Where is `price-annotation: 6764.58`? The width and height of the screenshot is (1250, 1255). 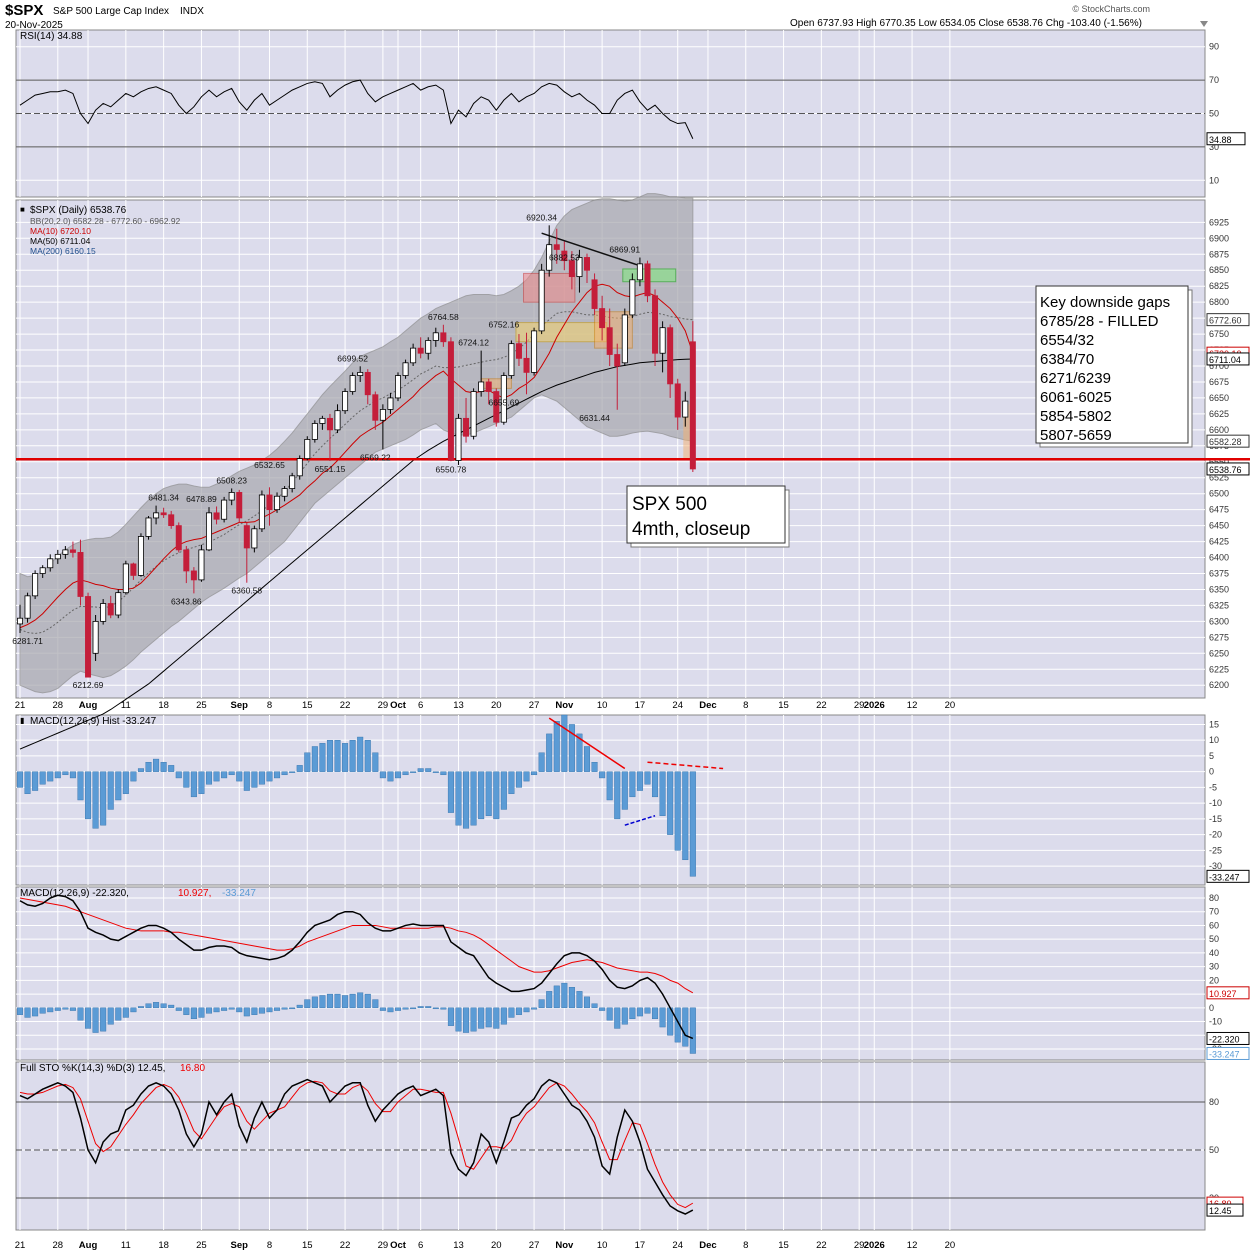
price-annotation: 6764.58 is located at coordinates (443, 317).